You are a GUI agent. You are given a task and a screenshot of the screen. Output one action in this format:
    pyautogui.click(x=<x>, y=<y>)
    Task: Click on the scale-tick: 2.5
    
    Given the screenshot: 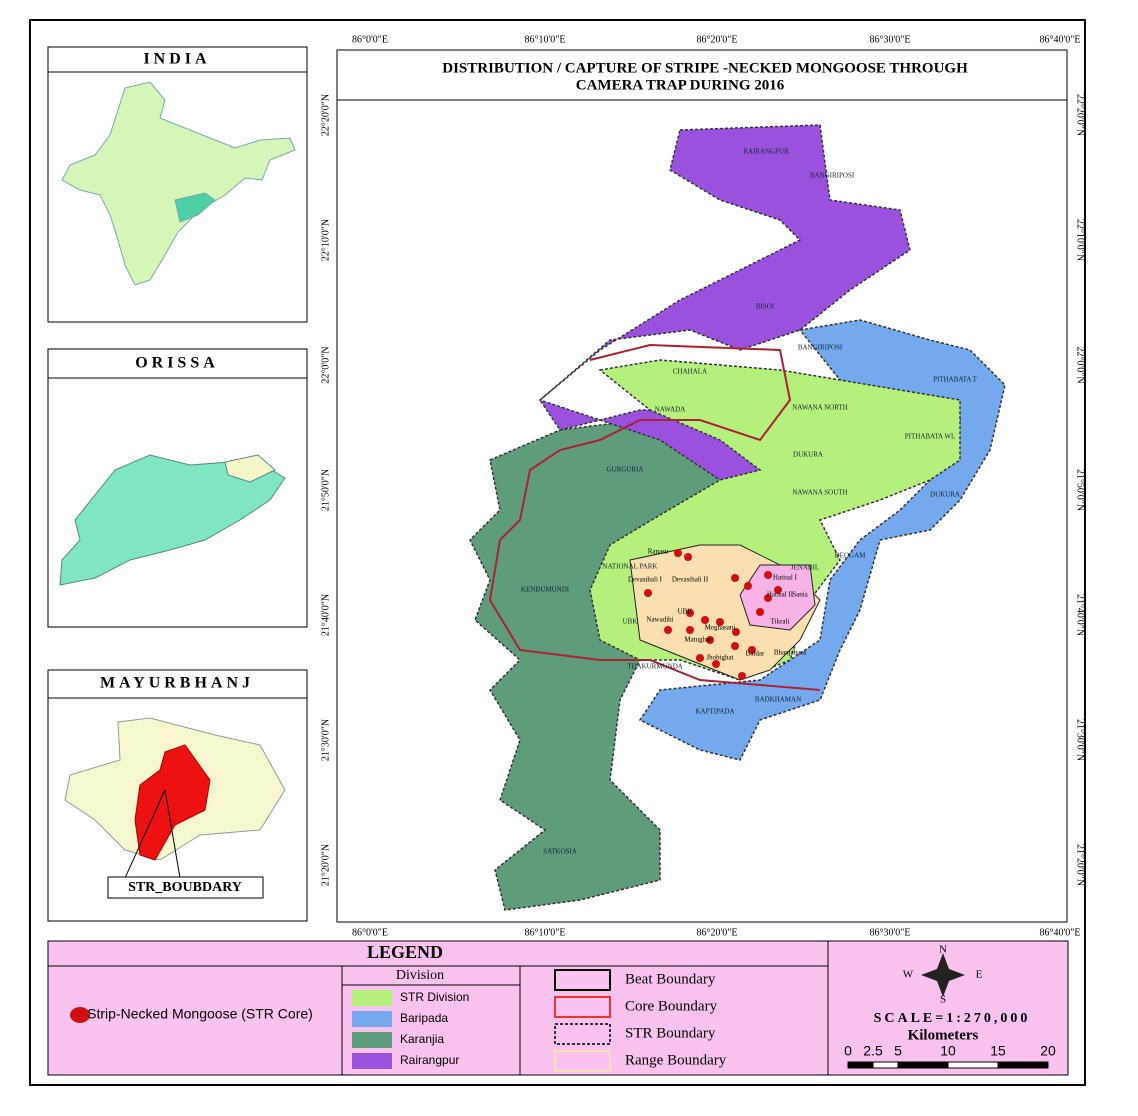 What is the action you would take?
    pyautogui.click(x=873, y=1051)
    